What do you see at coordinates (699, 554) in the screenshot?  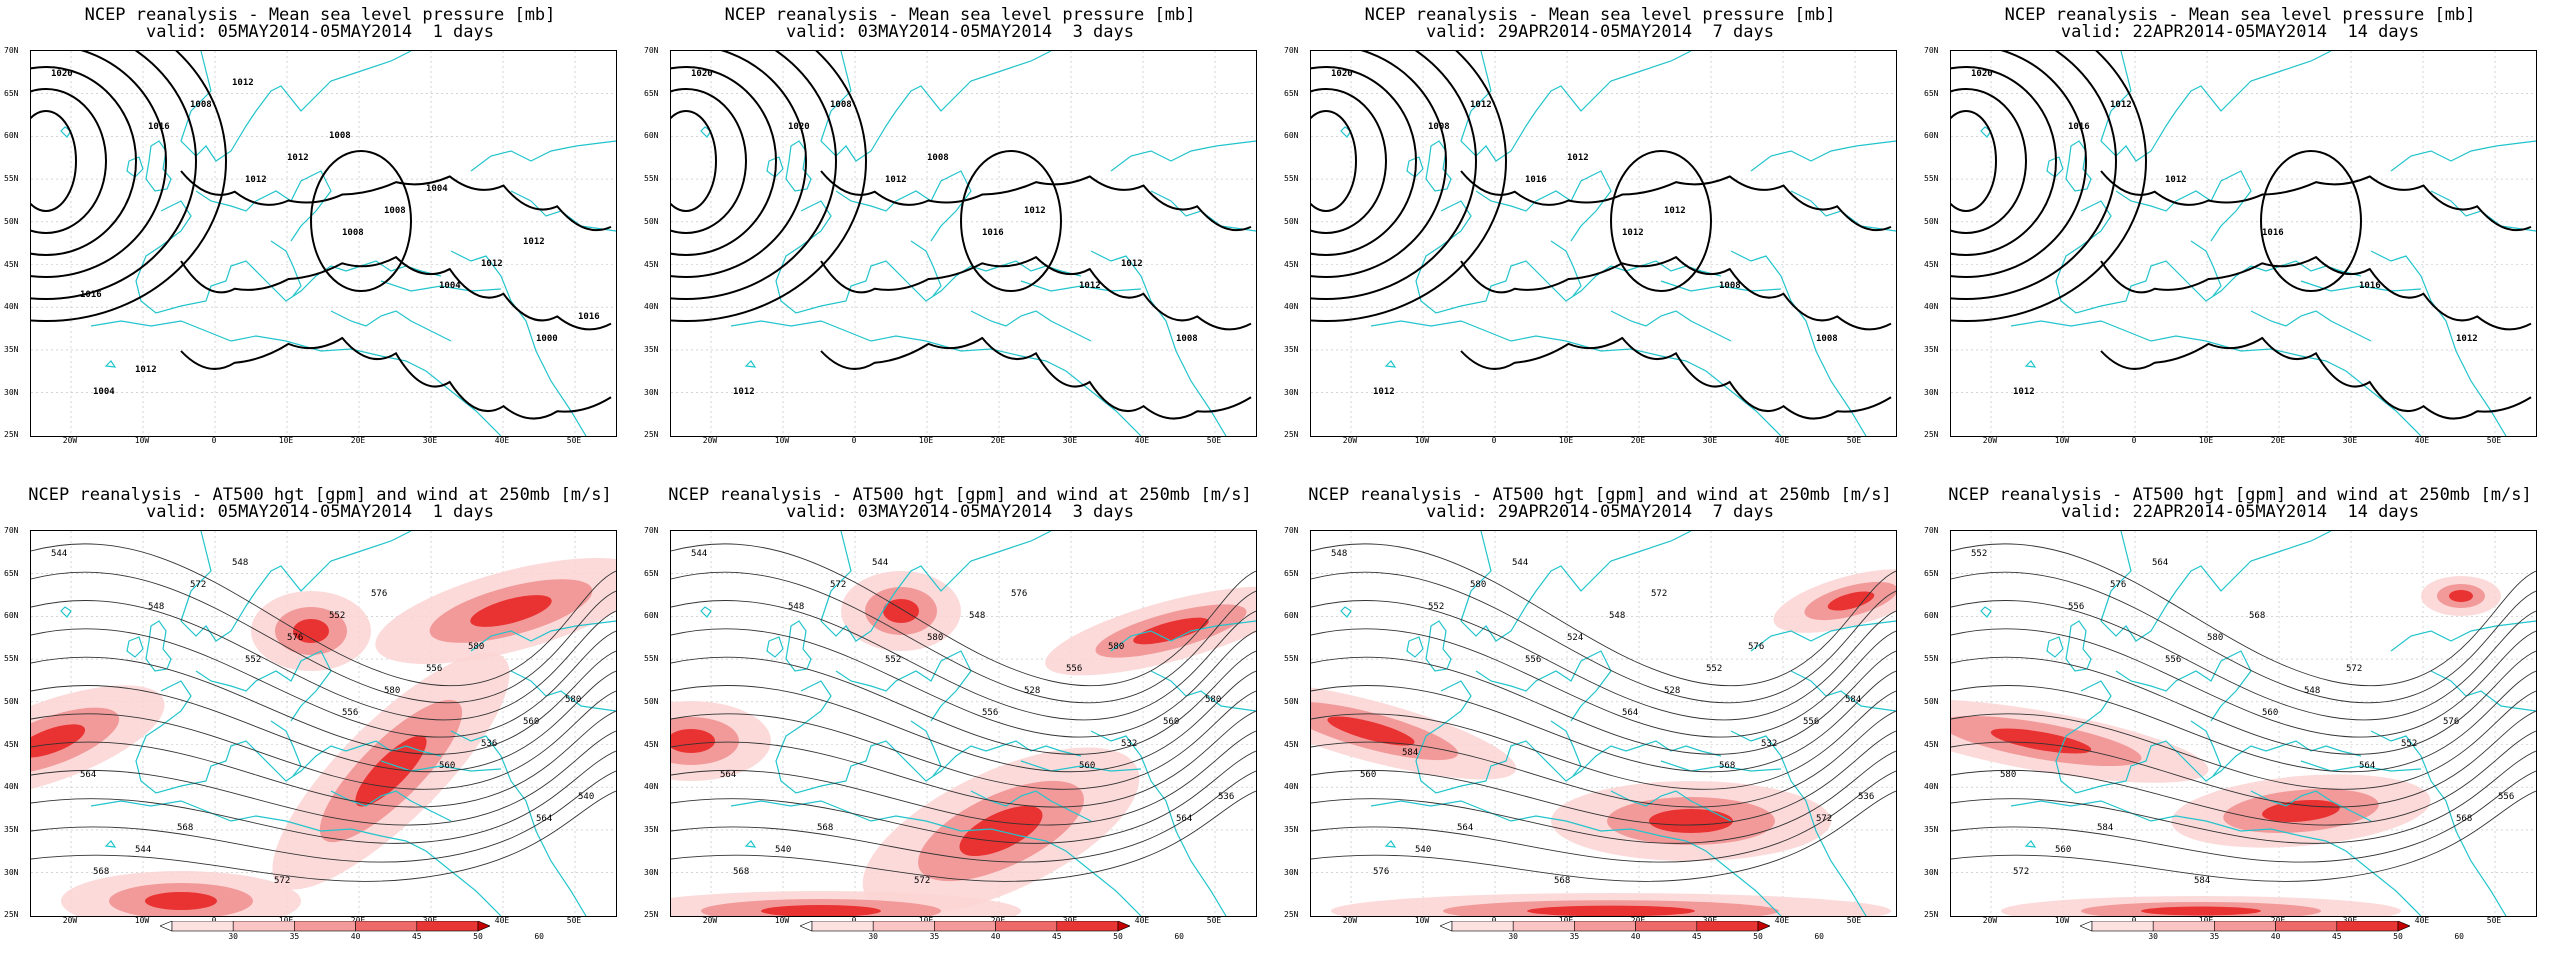 I see `contour-label: 544` at bounding box center [699, 554].